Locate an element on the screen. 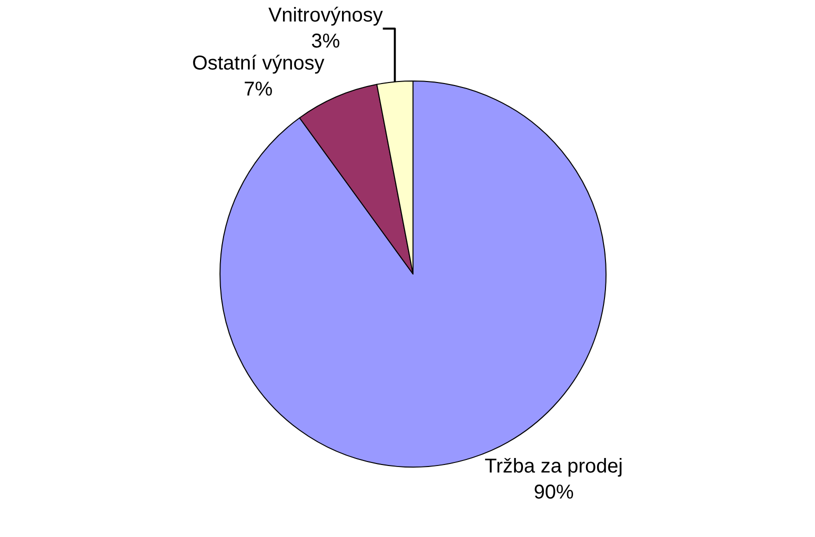 The width and height of the screenshot is (815, 537). slice-label: Vnitrovýnosy is located at coordinates (325, 15).